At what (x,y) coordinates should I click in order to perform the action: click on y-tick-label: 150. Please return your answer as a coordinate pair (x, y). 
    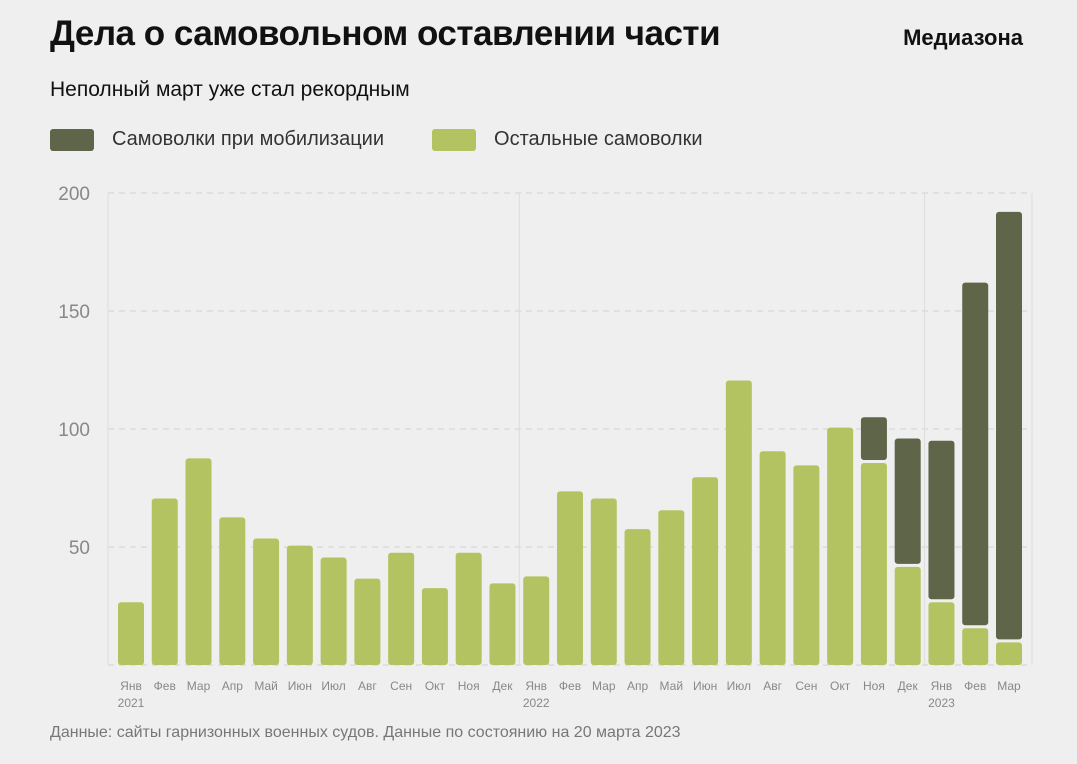
    Looking at the image, I should click on (74, 312).